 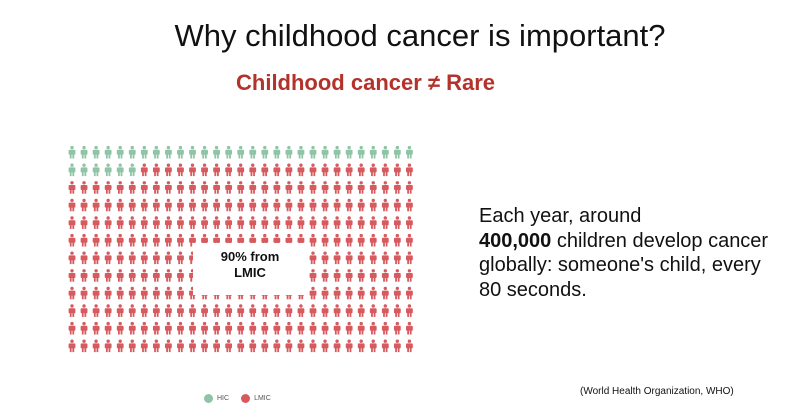 I want to click on legend-swatch-hic, so click(x=208, y=398).